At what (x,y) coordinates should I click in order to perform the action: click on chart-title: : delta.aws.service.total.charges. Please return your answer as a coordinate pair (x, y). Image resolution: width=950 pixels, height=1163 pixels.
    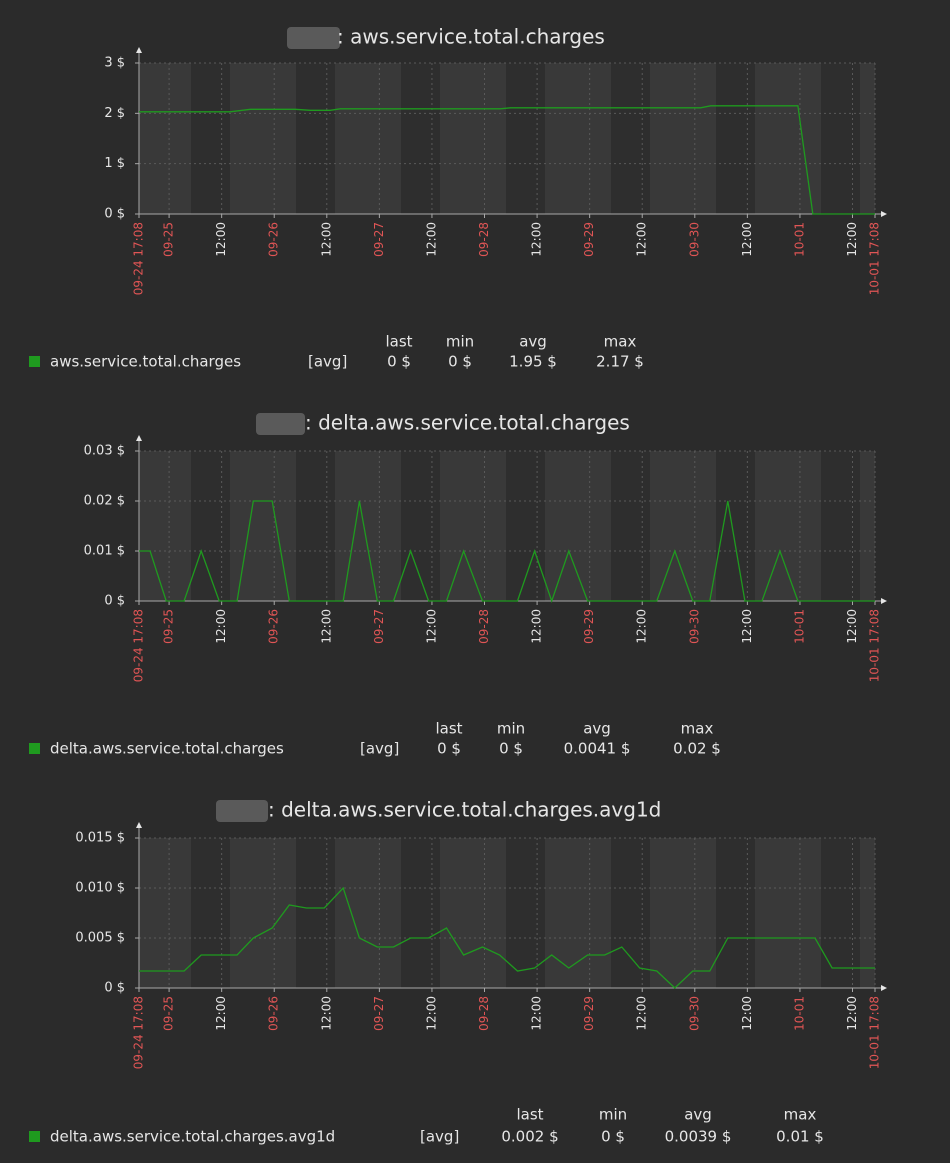
    Looking at the image, I should click on (467, 423).